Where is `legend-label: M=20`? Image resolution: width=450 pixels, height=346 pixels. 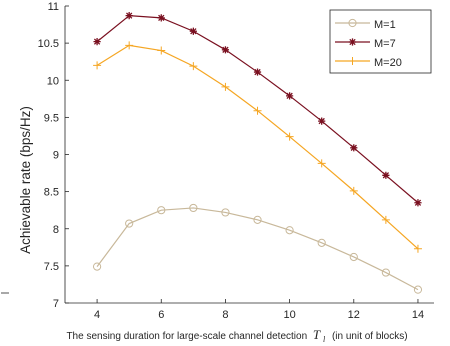 legend-label: M=20 is located at coordinates (388, 63).